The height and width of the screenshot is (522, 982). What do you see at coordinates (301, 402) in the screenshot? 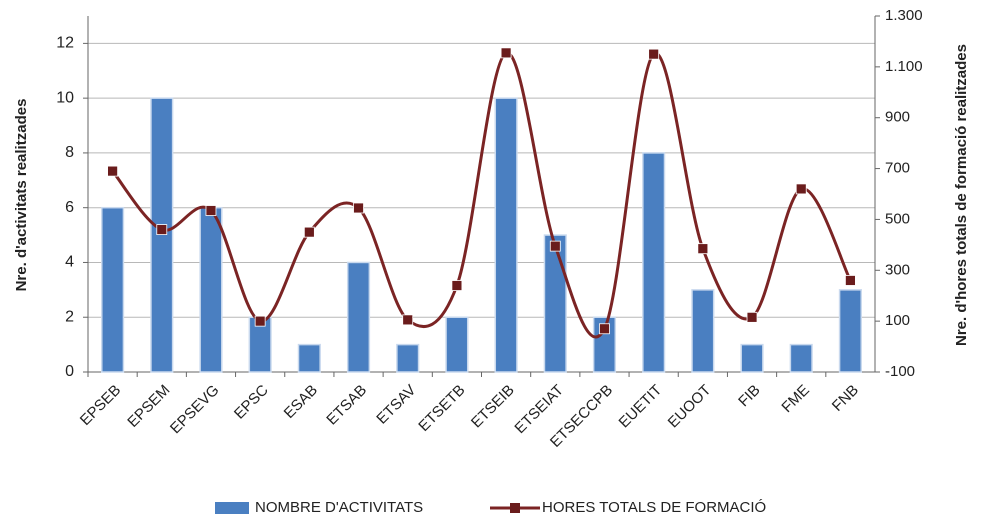
I see `x-tick-label: ESAB` at bounding box center [301, 402].